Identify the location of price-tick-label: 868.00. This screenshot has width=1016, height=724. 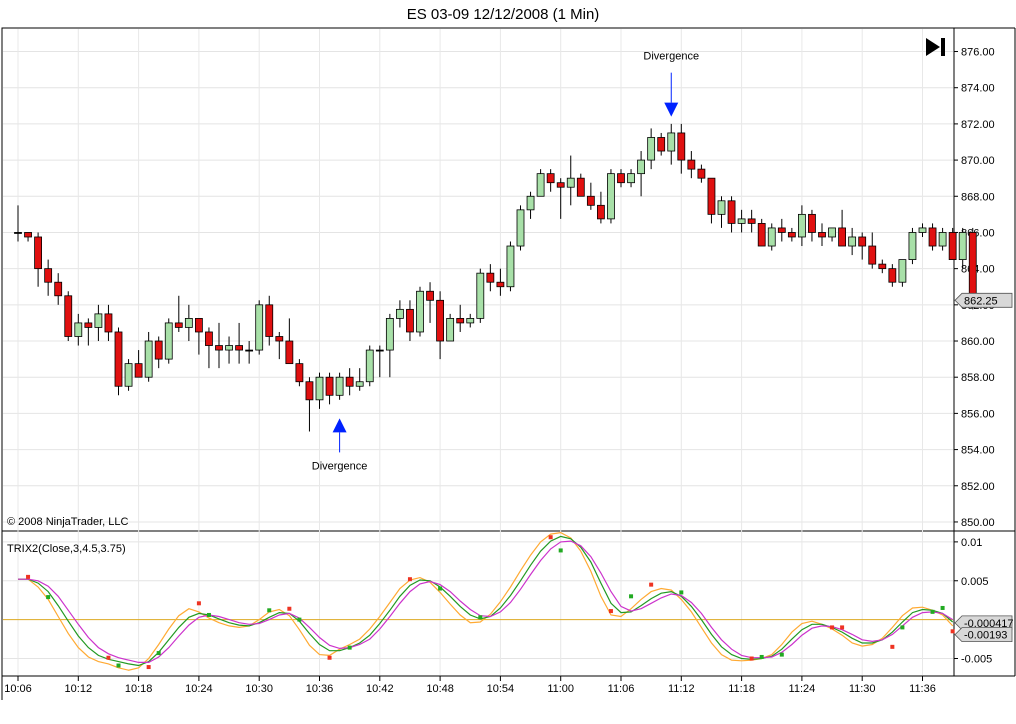
(978, 197).